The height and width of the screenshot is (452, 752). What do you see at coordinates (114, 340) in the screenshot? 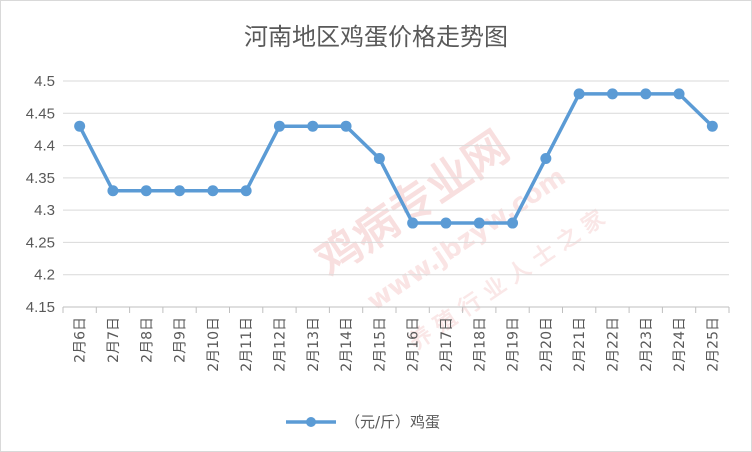
I see `x-tick-label: 2月7日` at bounding box center [114, 340].